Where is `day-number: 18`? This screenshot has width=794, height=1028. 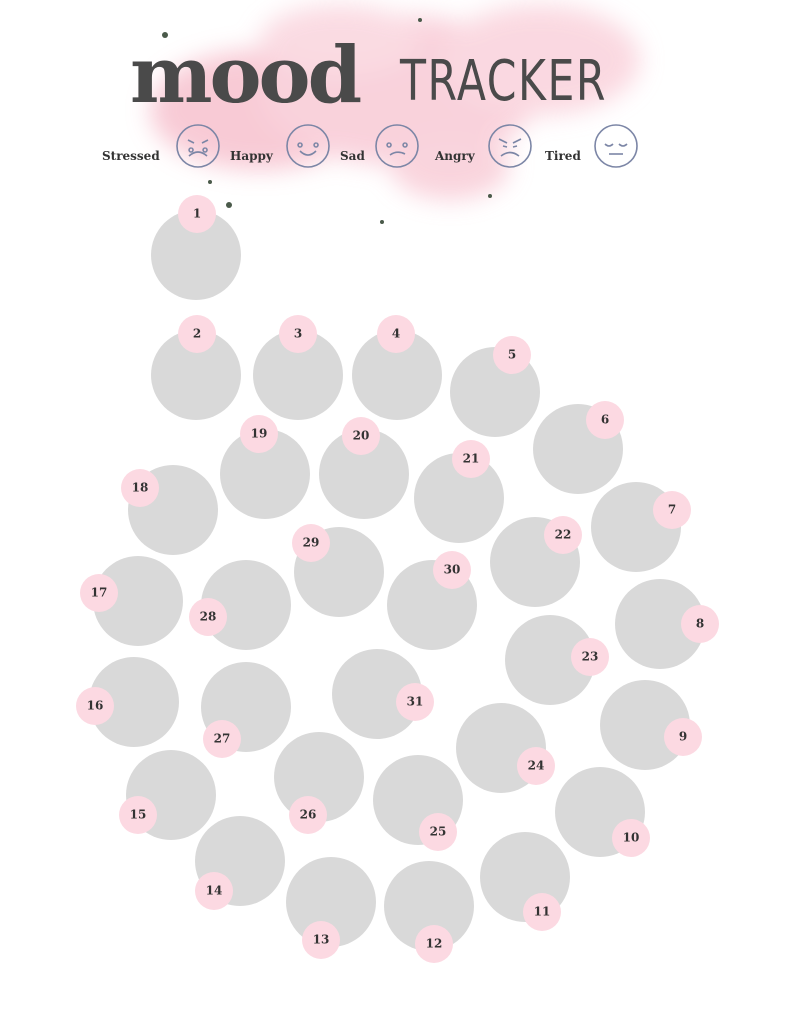 day-number: 18 is located at coordinates (140, 488).